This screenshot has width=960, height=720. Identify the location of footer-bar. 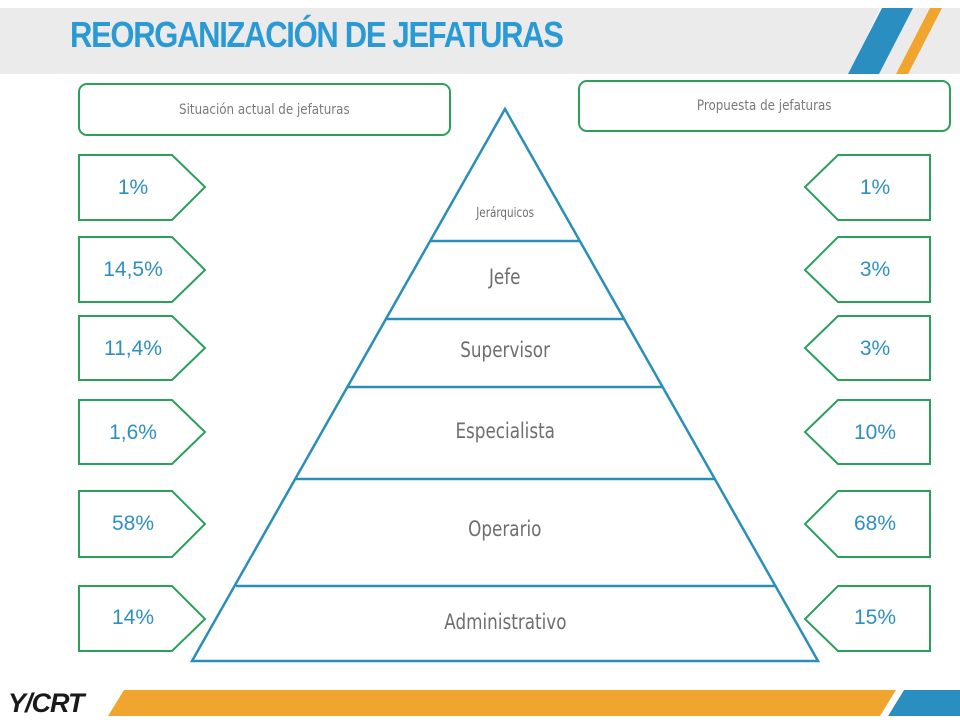
(534, 703).